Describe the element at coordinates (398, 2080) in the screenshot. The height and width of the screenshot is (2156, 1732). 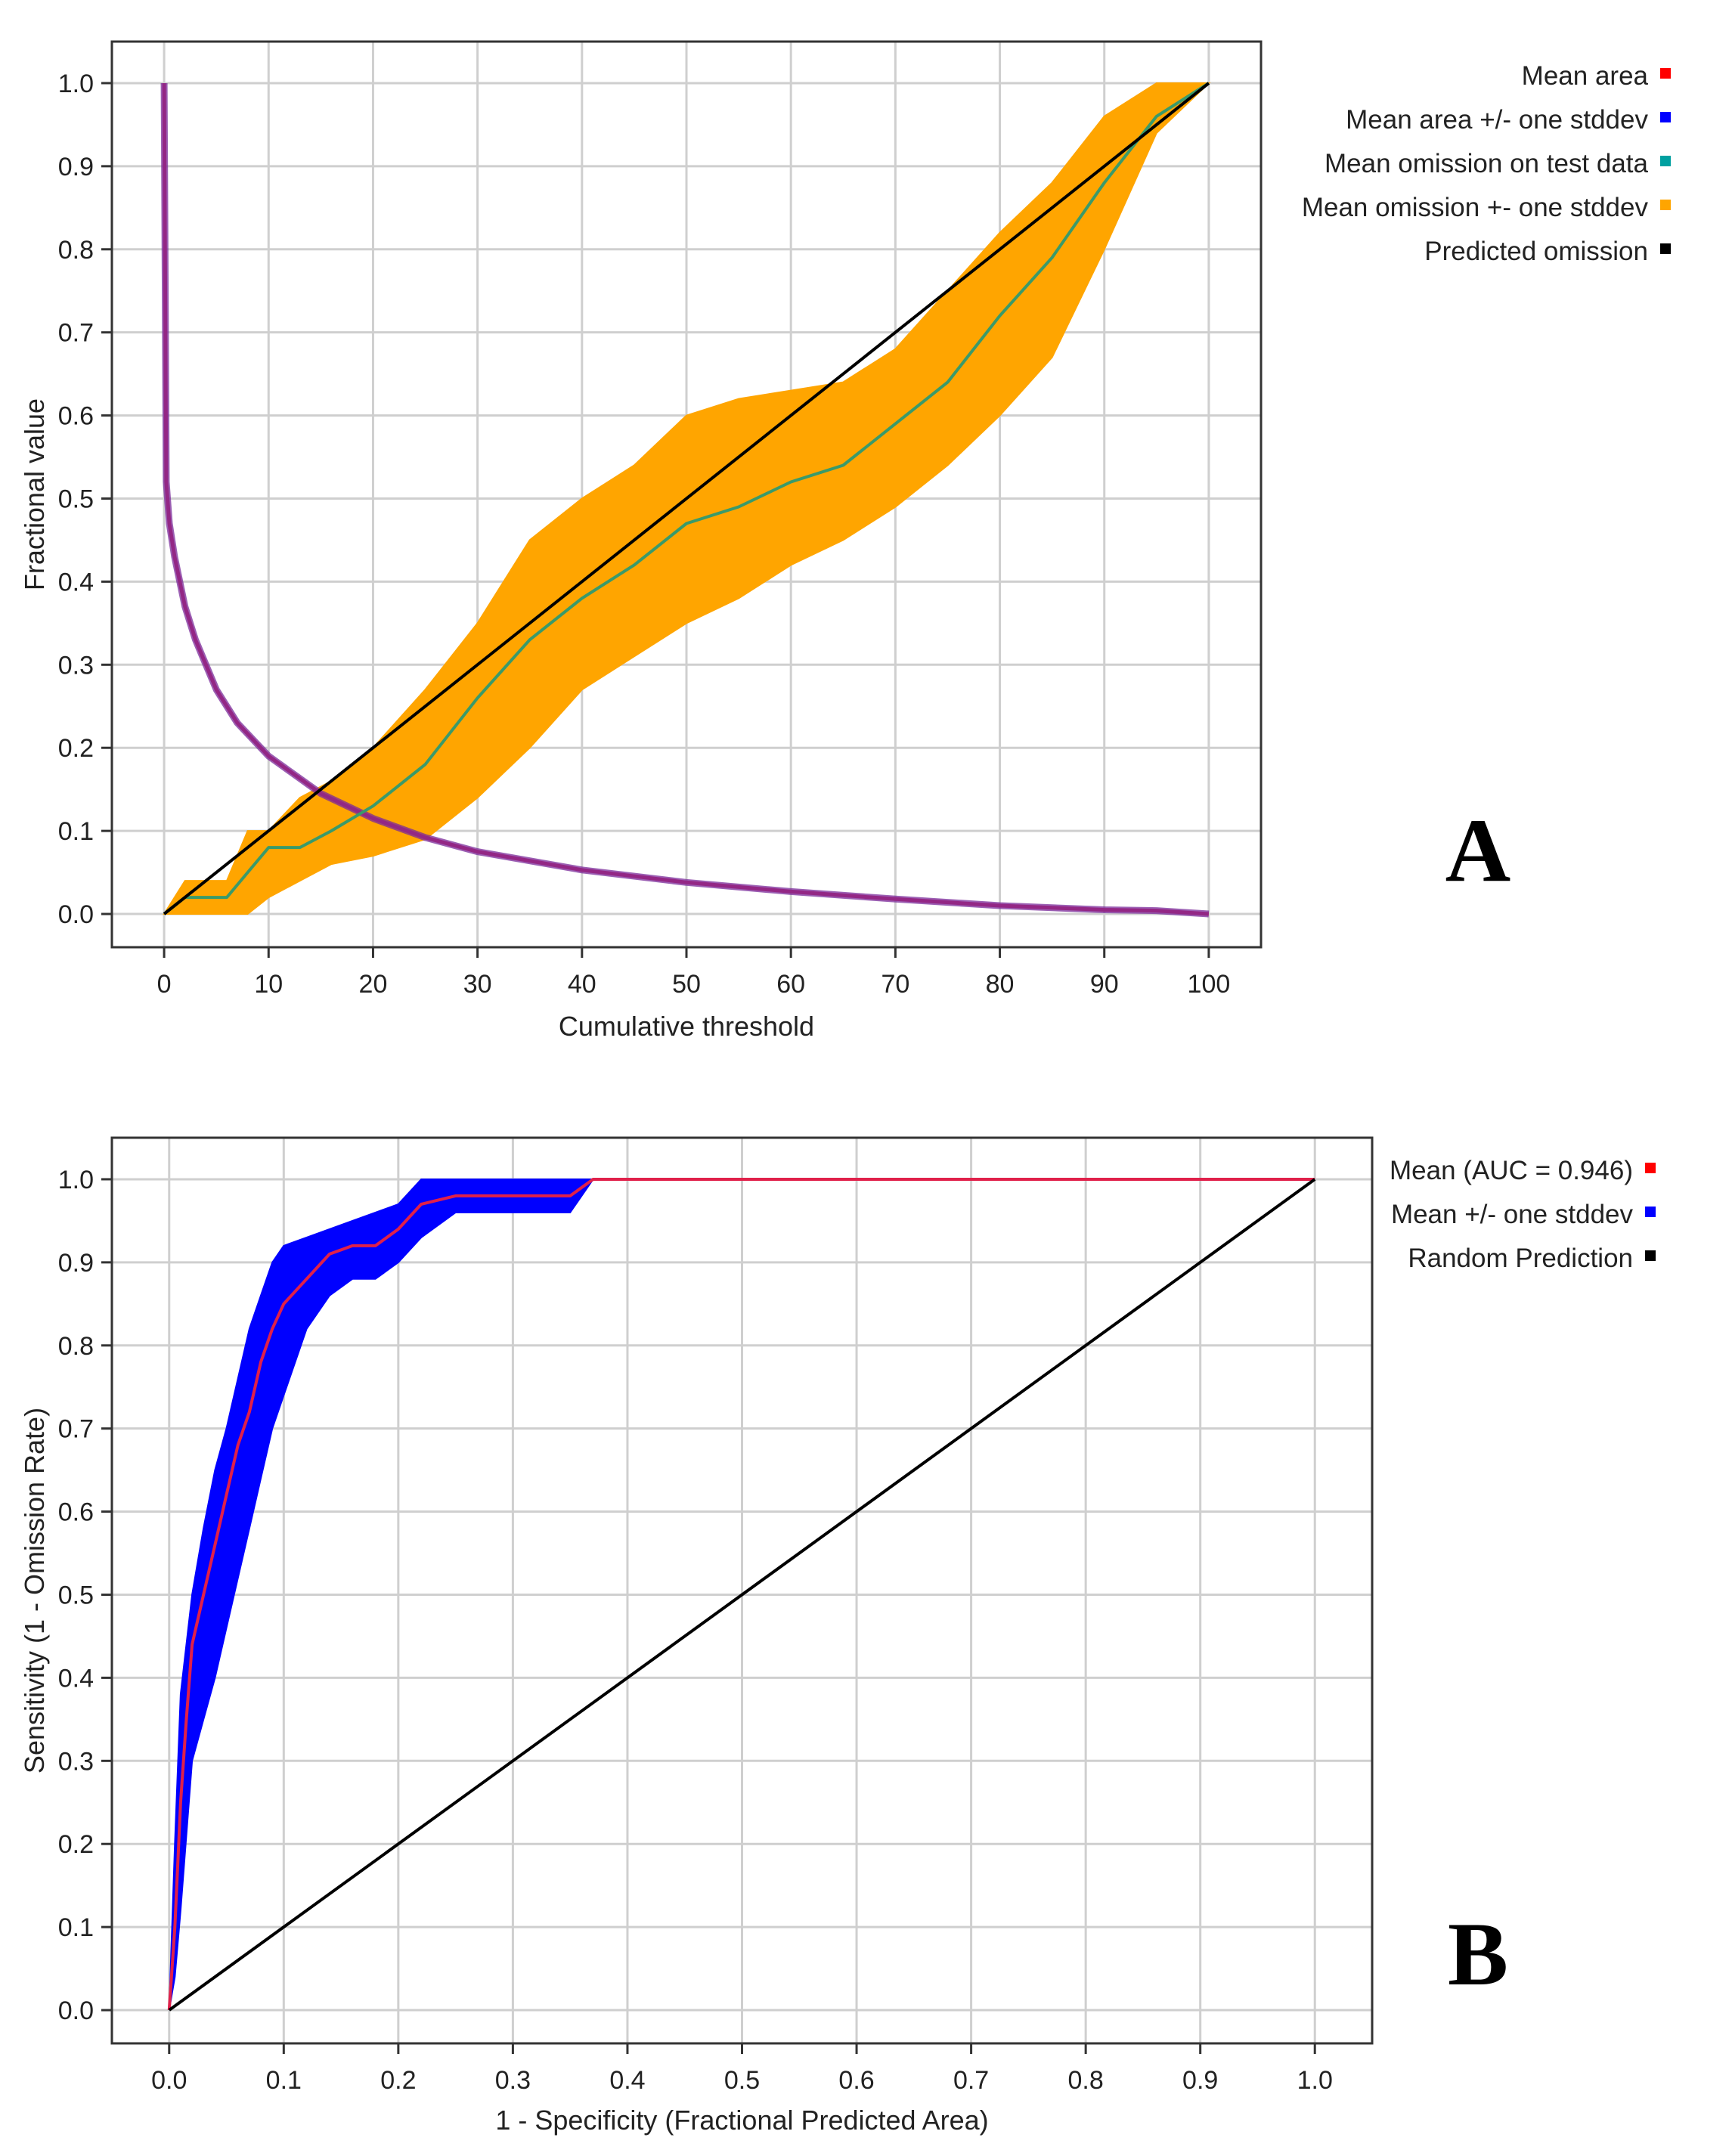
I see `chart-b-xtick-label: 0.2` at that location.